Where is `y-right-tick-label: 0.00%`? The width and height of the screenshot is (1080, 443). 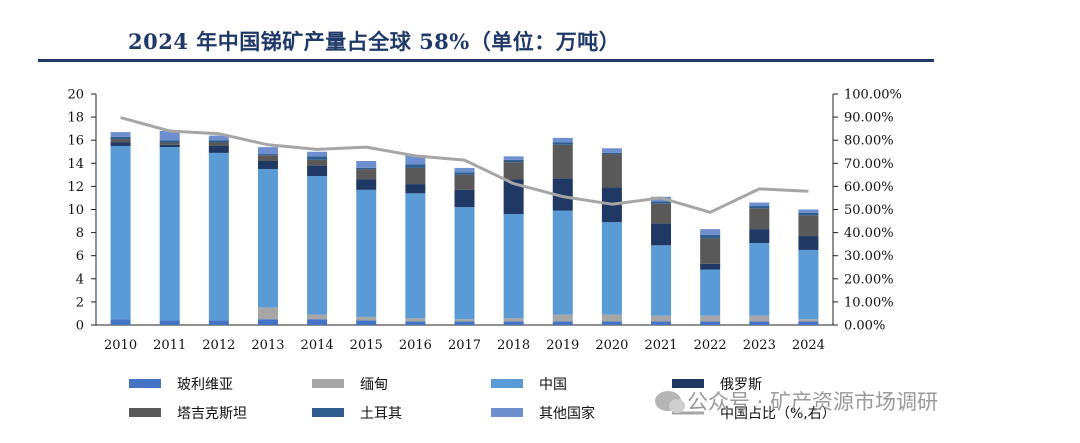 y-right-tick-label: 0.00% is located at coordinates (864, 326).